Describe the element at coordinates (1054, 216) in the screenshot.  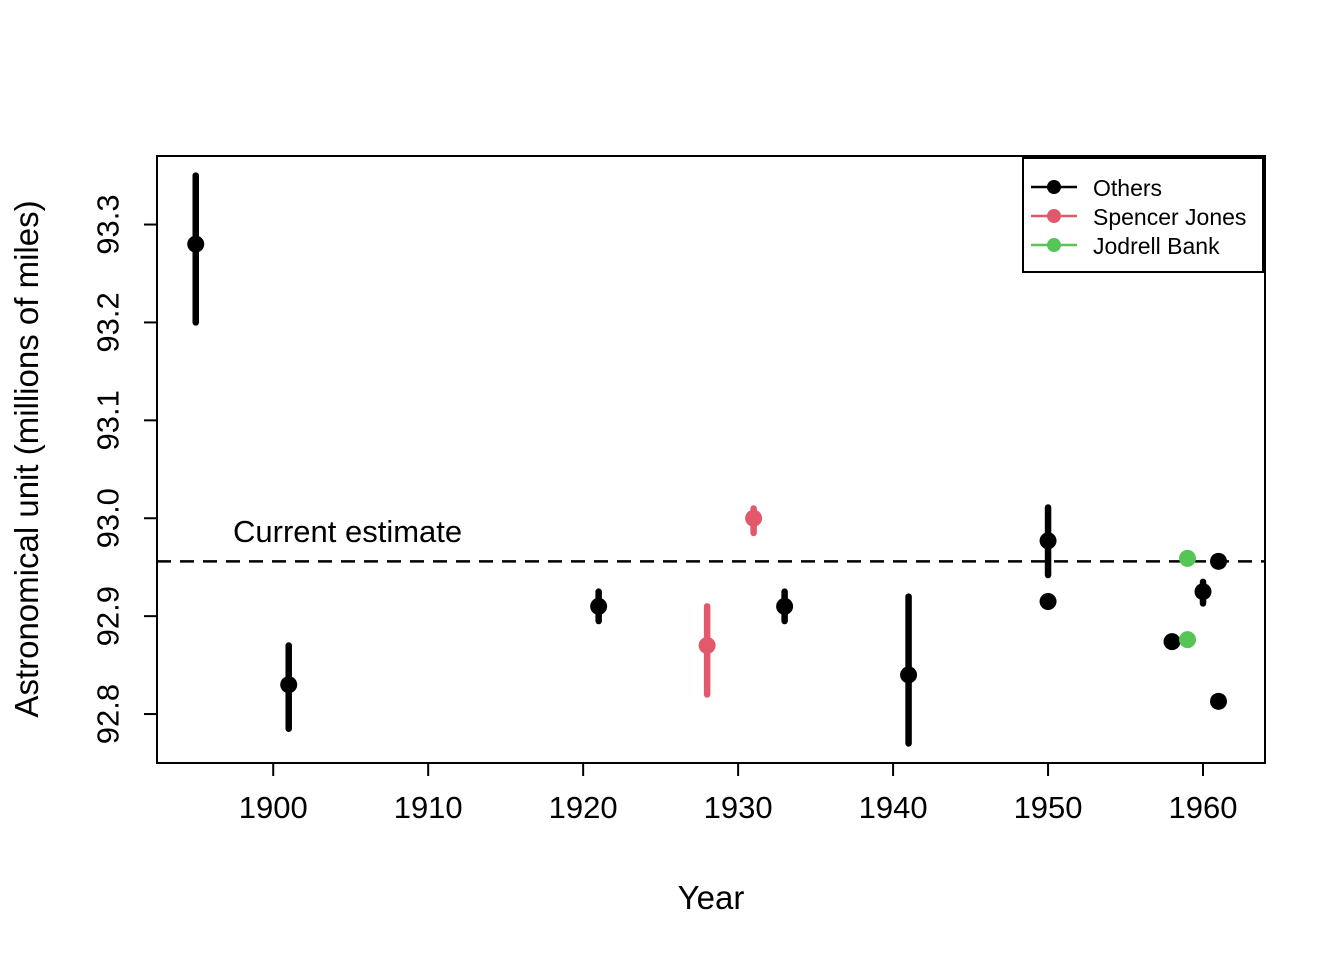
I see `legend-dot-spencer-jones` at that location.